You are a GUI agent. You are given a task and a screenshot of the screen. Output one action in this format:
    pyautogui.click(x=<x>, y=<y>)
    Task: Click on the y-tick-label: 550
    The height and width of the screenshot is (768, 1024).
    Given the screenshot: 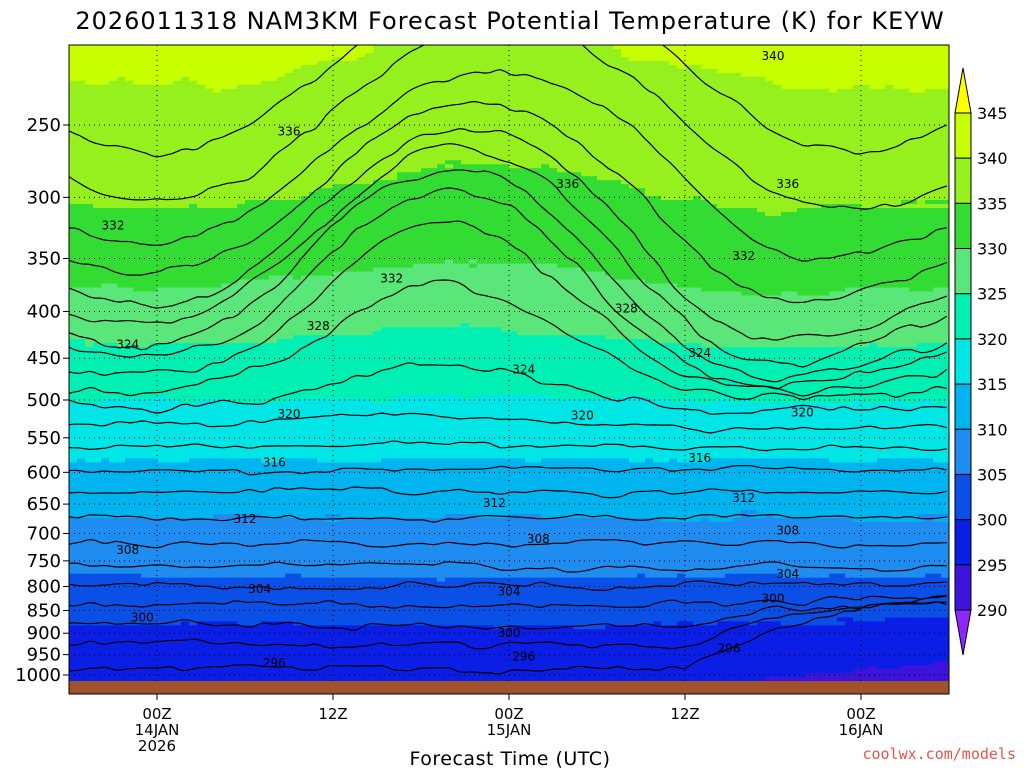 What is the action you would take?
    pyautogui.click(x=44, y=438)
    